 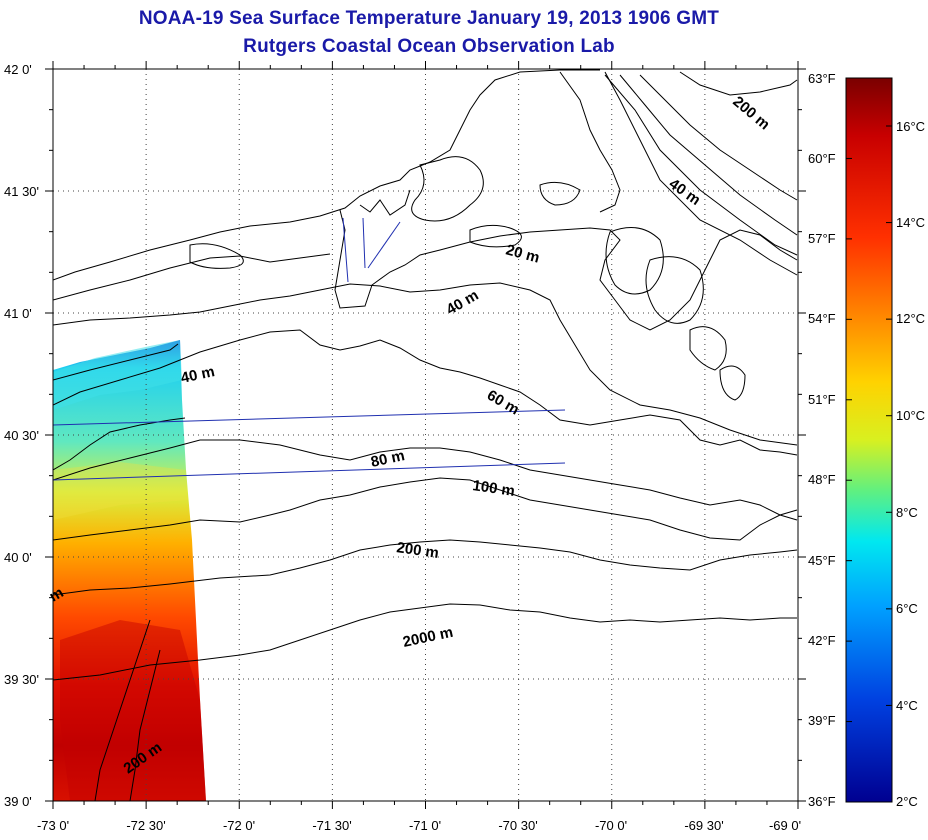 I want to click on lon-tick-label: -69 30', so click(x=704, y=825).